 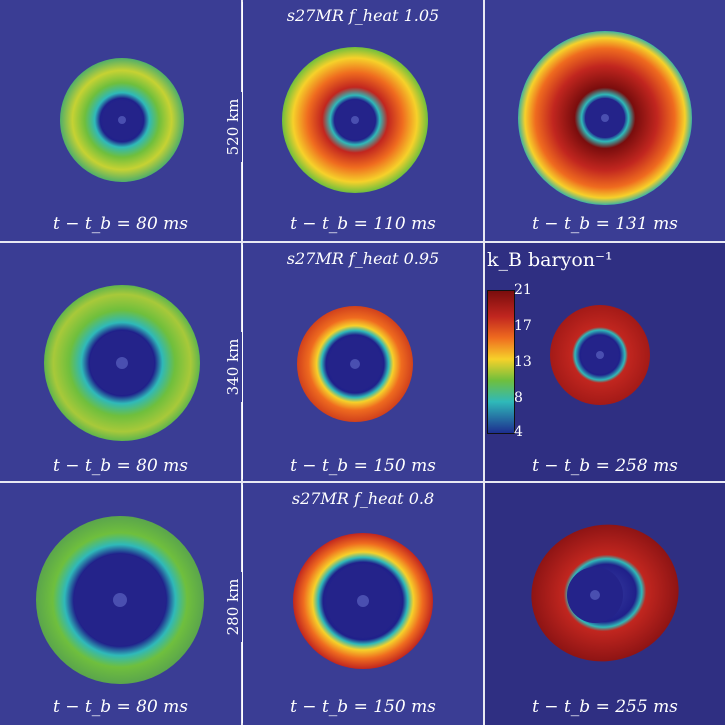 I want to click on panel-r3-c3: t − t_b = 255 ms, so click(x=605, y=604).